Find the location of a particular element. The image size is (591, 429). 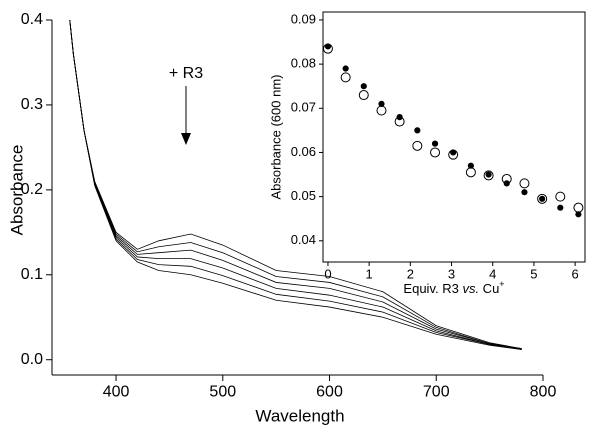

x-tick-label: 3 is located at coordinates (451, 274).